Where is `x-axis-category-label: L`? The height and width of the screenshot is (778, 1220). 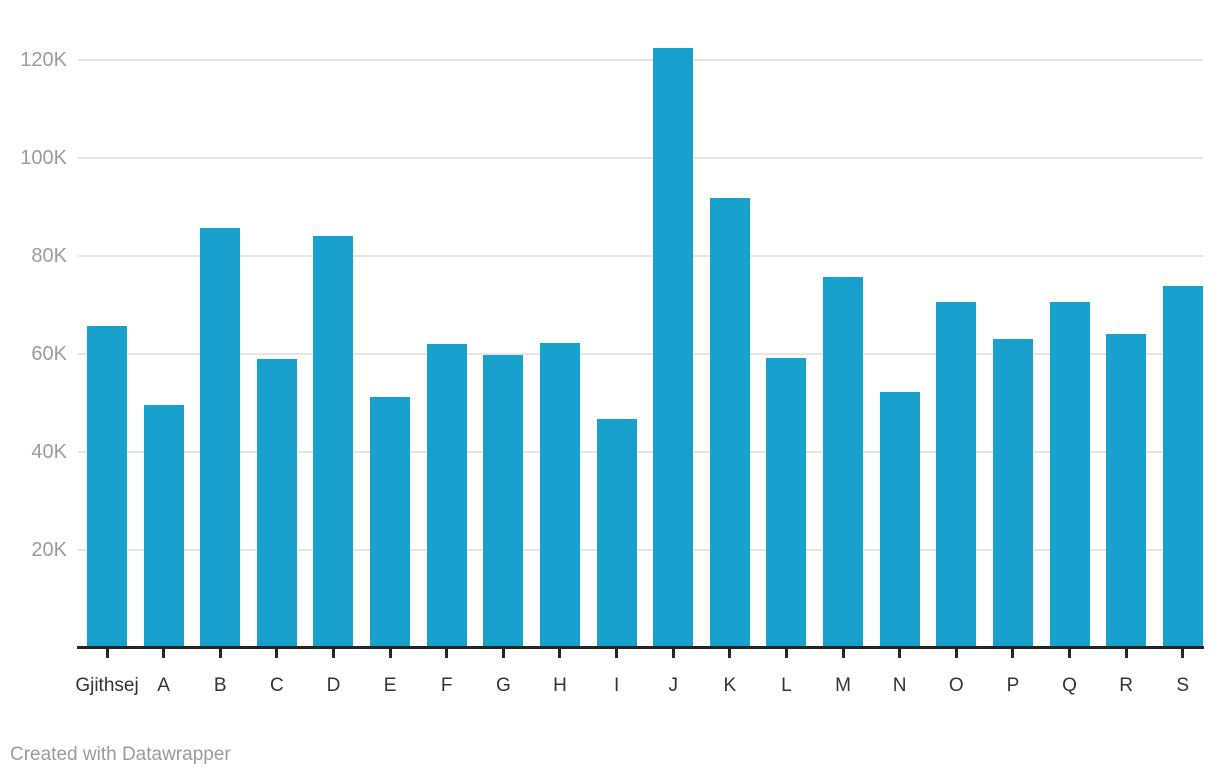
x-axis-category-label: L is located at coordinates (786, 685).